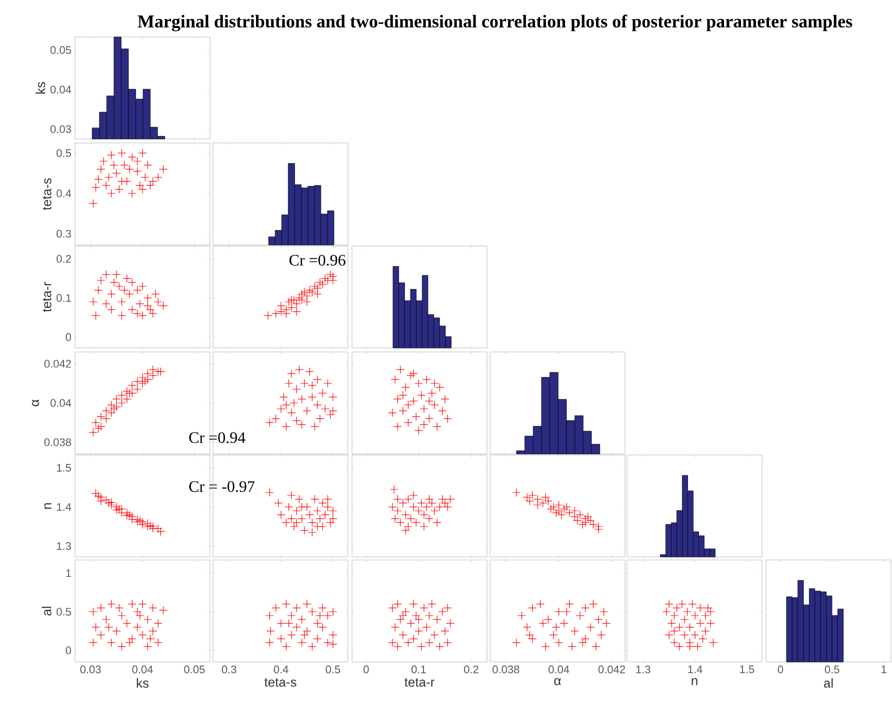  I want to click on y-tick-label: 0, so click(69, 650).